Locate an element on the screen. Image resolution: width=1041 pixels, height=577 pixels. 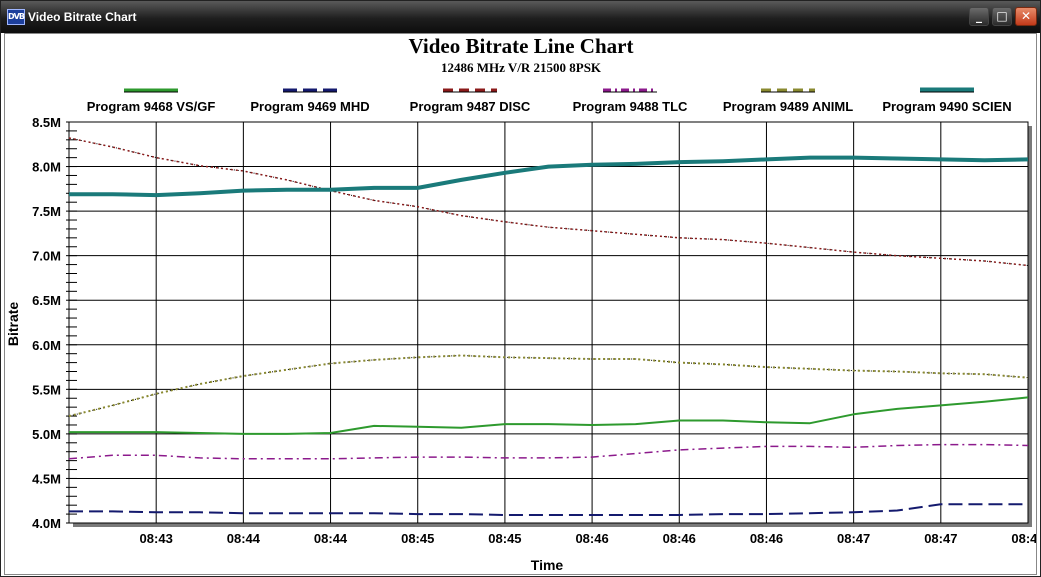
y-tick-label: 7.5M is located at coordinates (46, 211).